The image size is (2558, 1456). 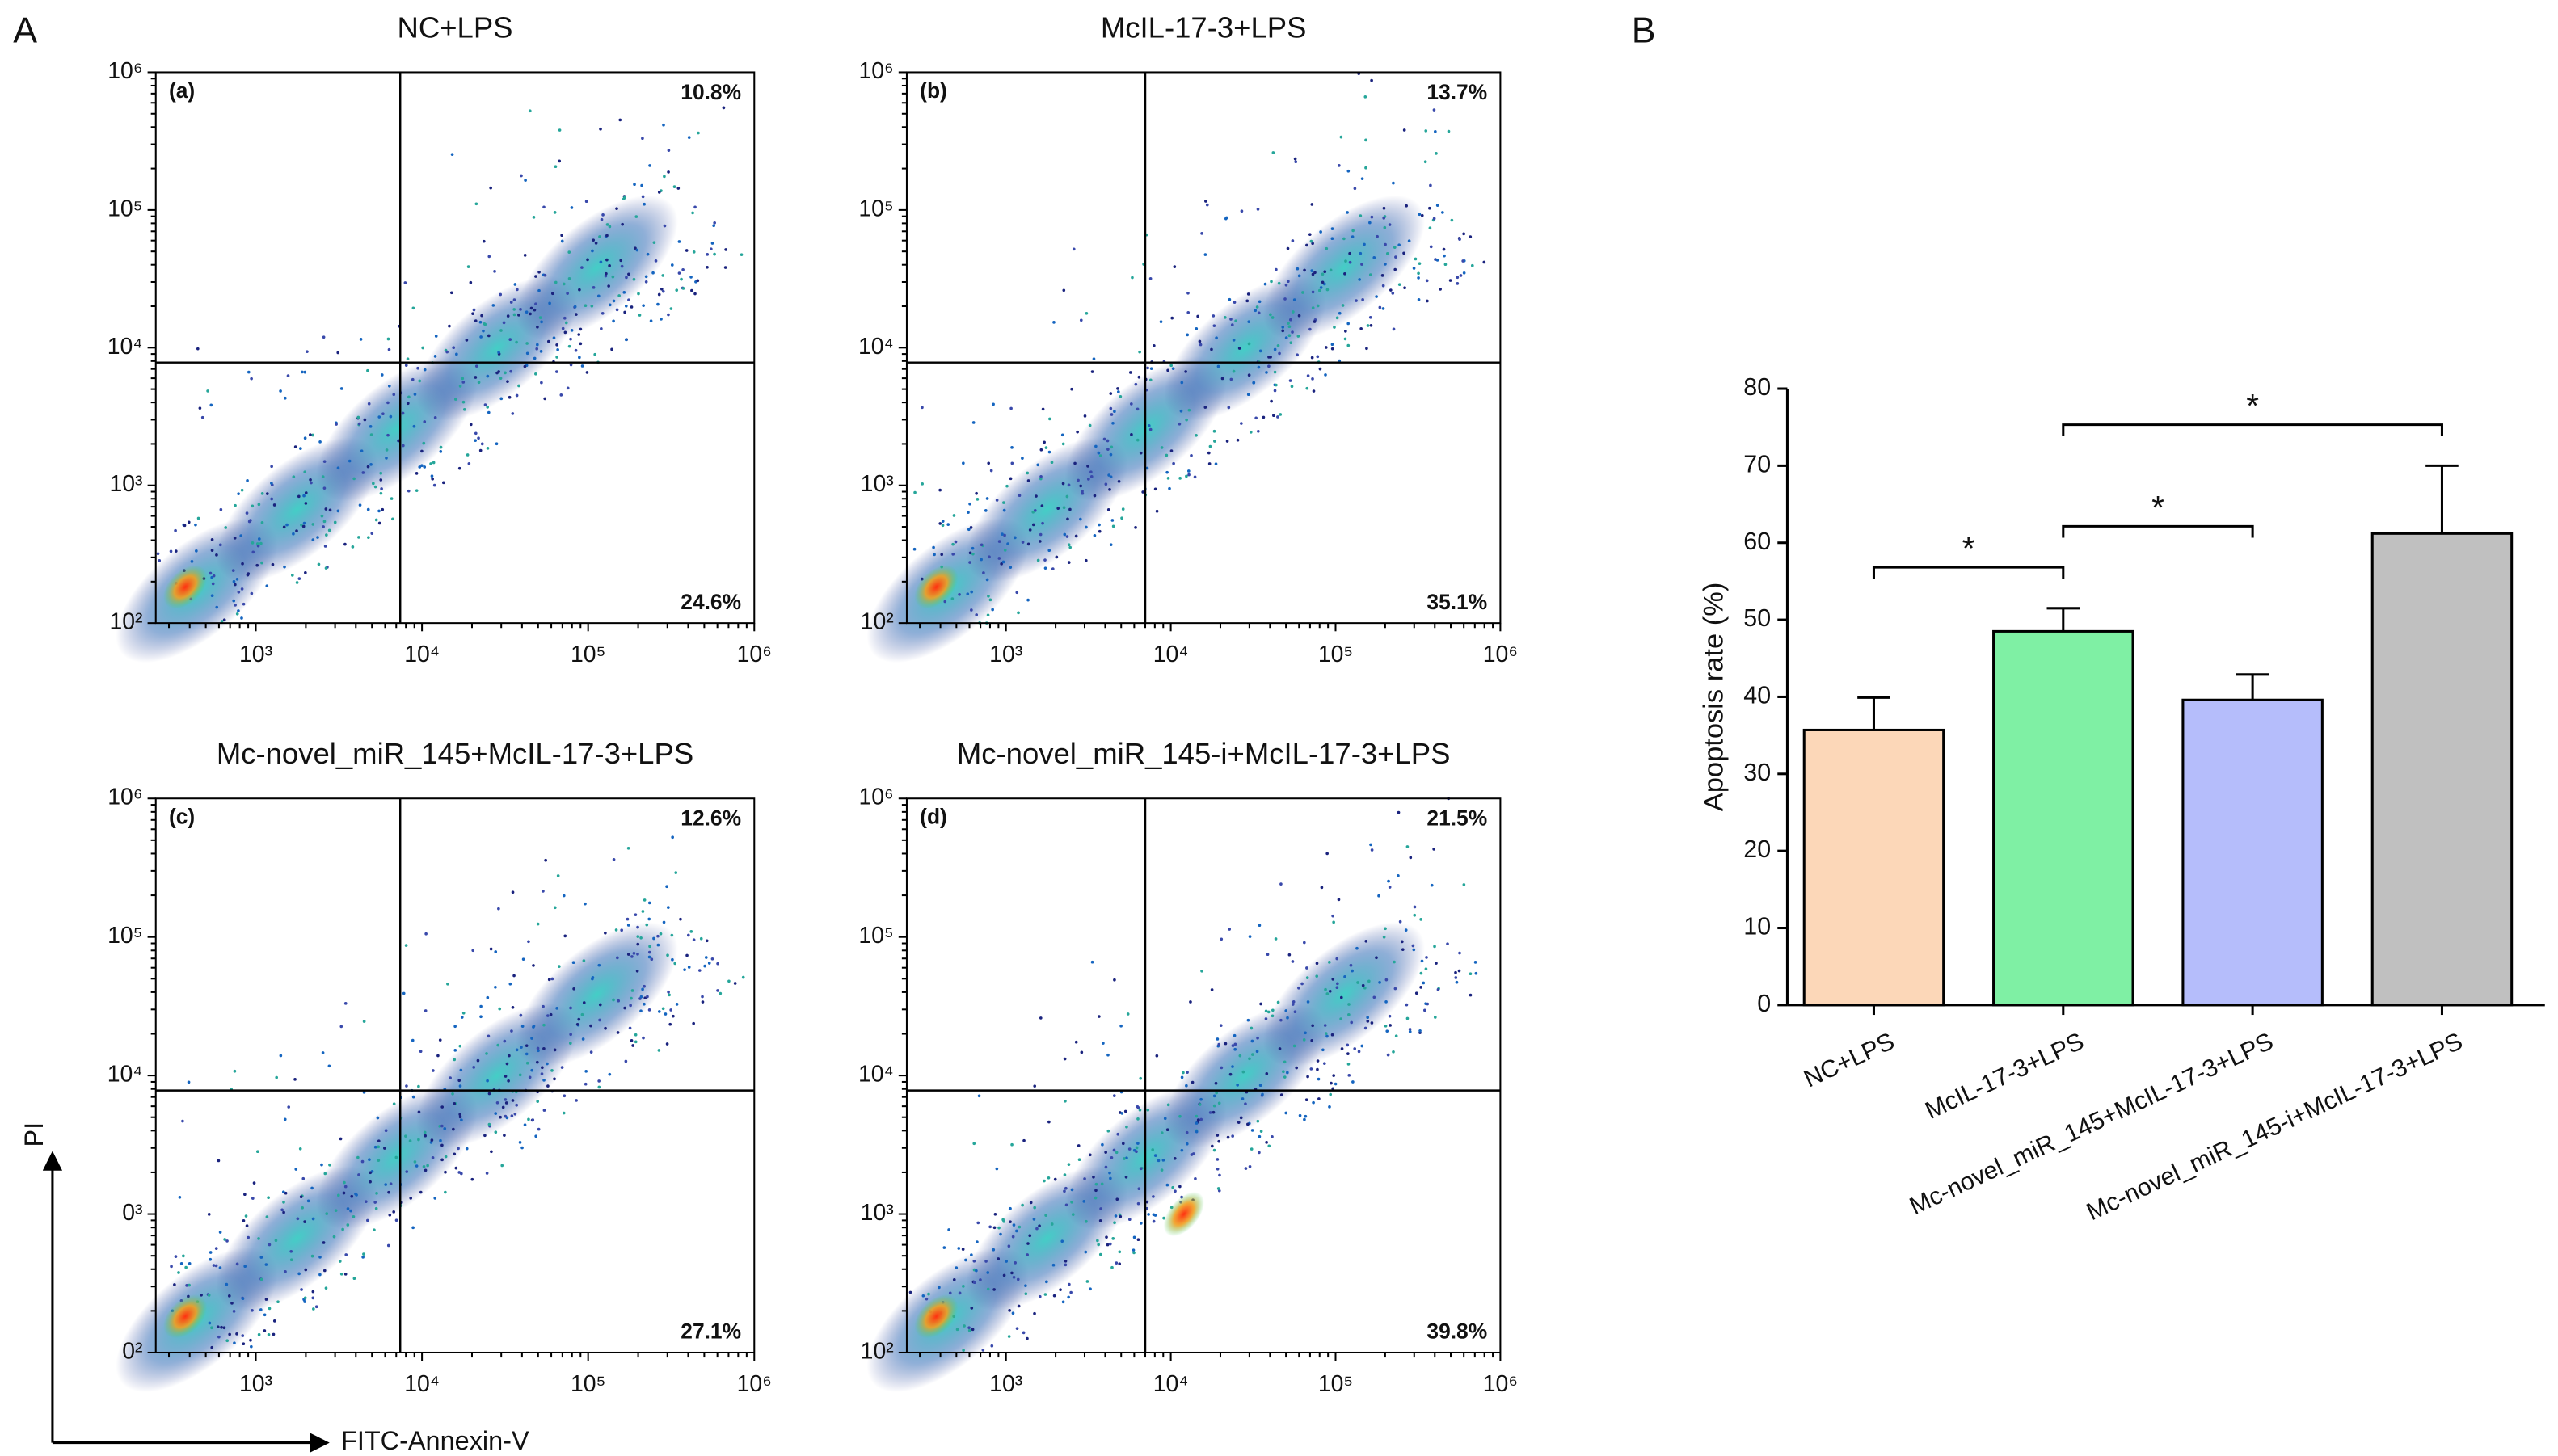 What do you see at coordinates (1457, 602) in the screenshot?
I see `quadrant-percent: 35.1%` at bounding box center [1457, 602].